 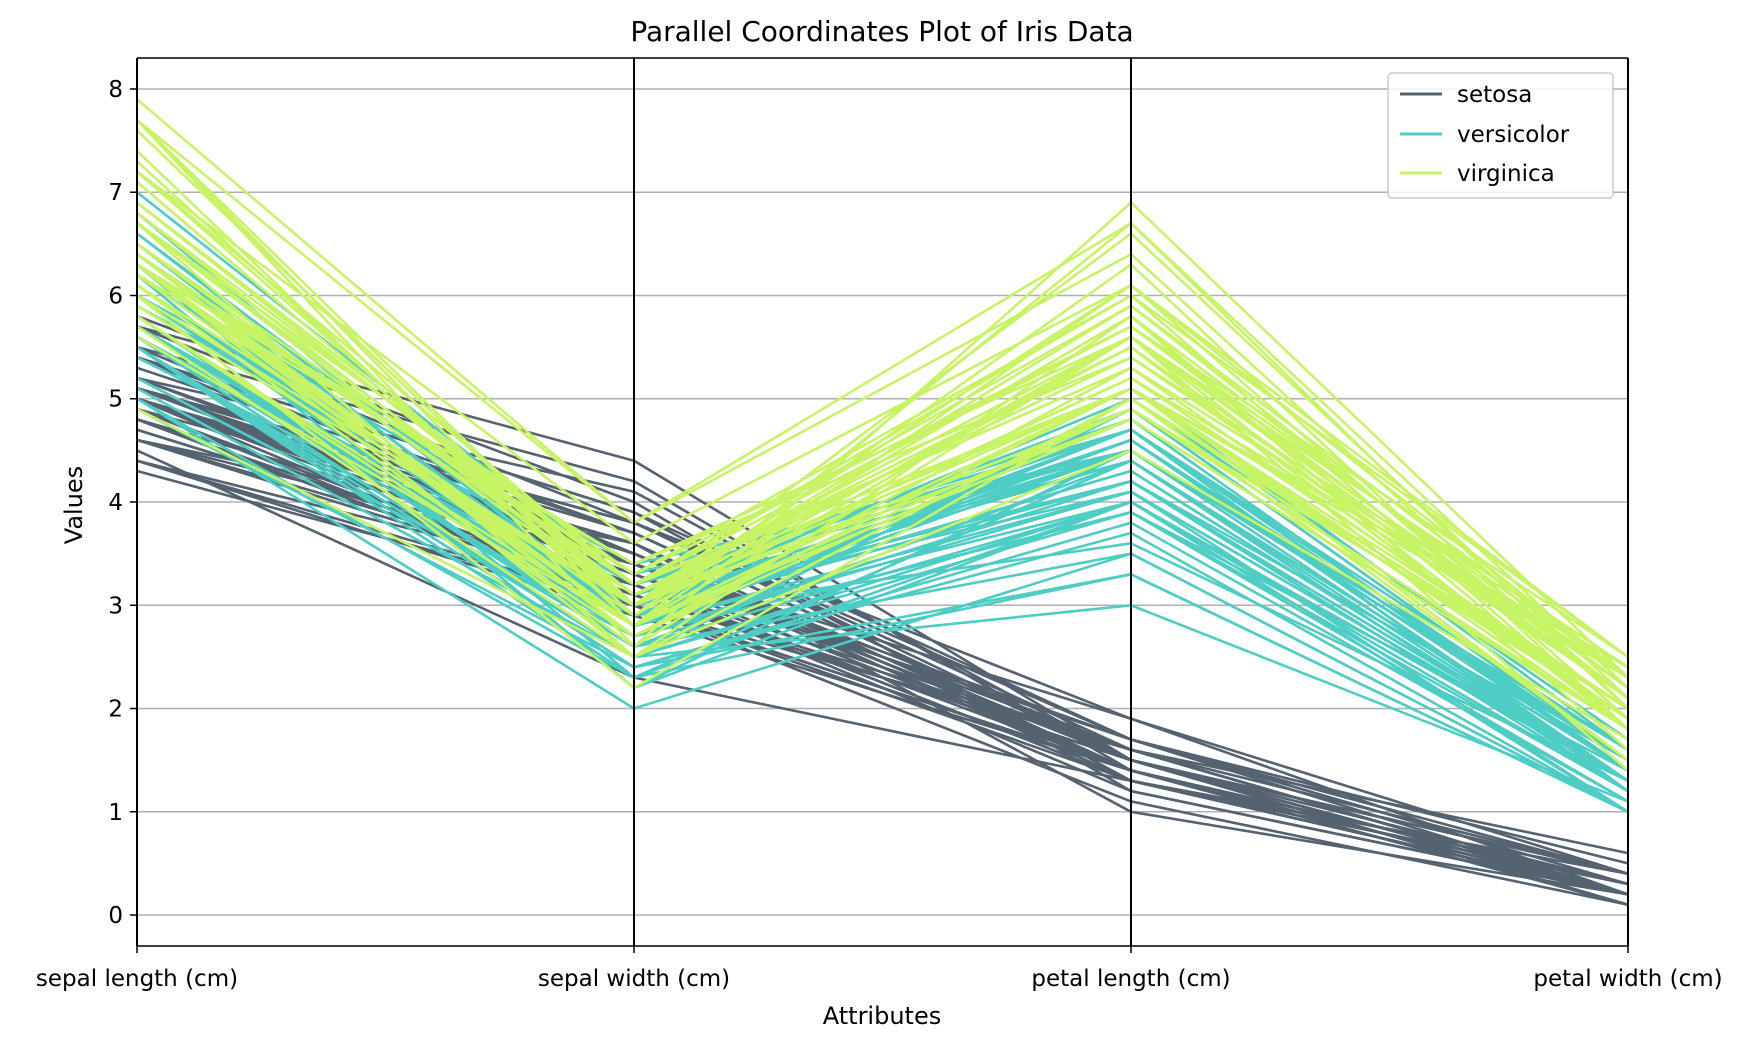 I want to click on legend: setosa versicolor virginica, so click(x=1500, y=135).